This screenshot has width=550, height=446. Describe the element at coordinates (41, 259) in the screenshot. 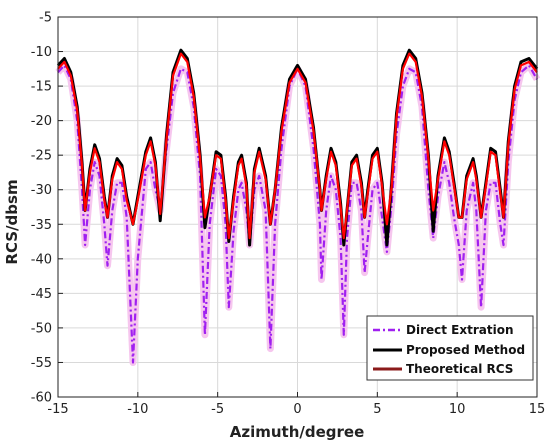

I see `y-tick-label: -40` at that location.